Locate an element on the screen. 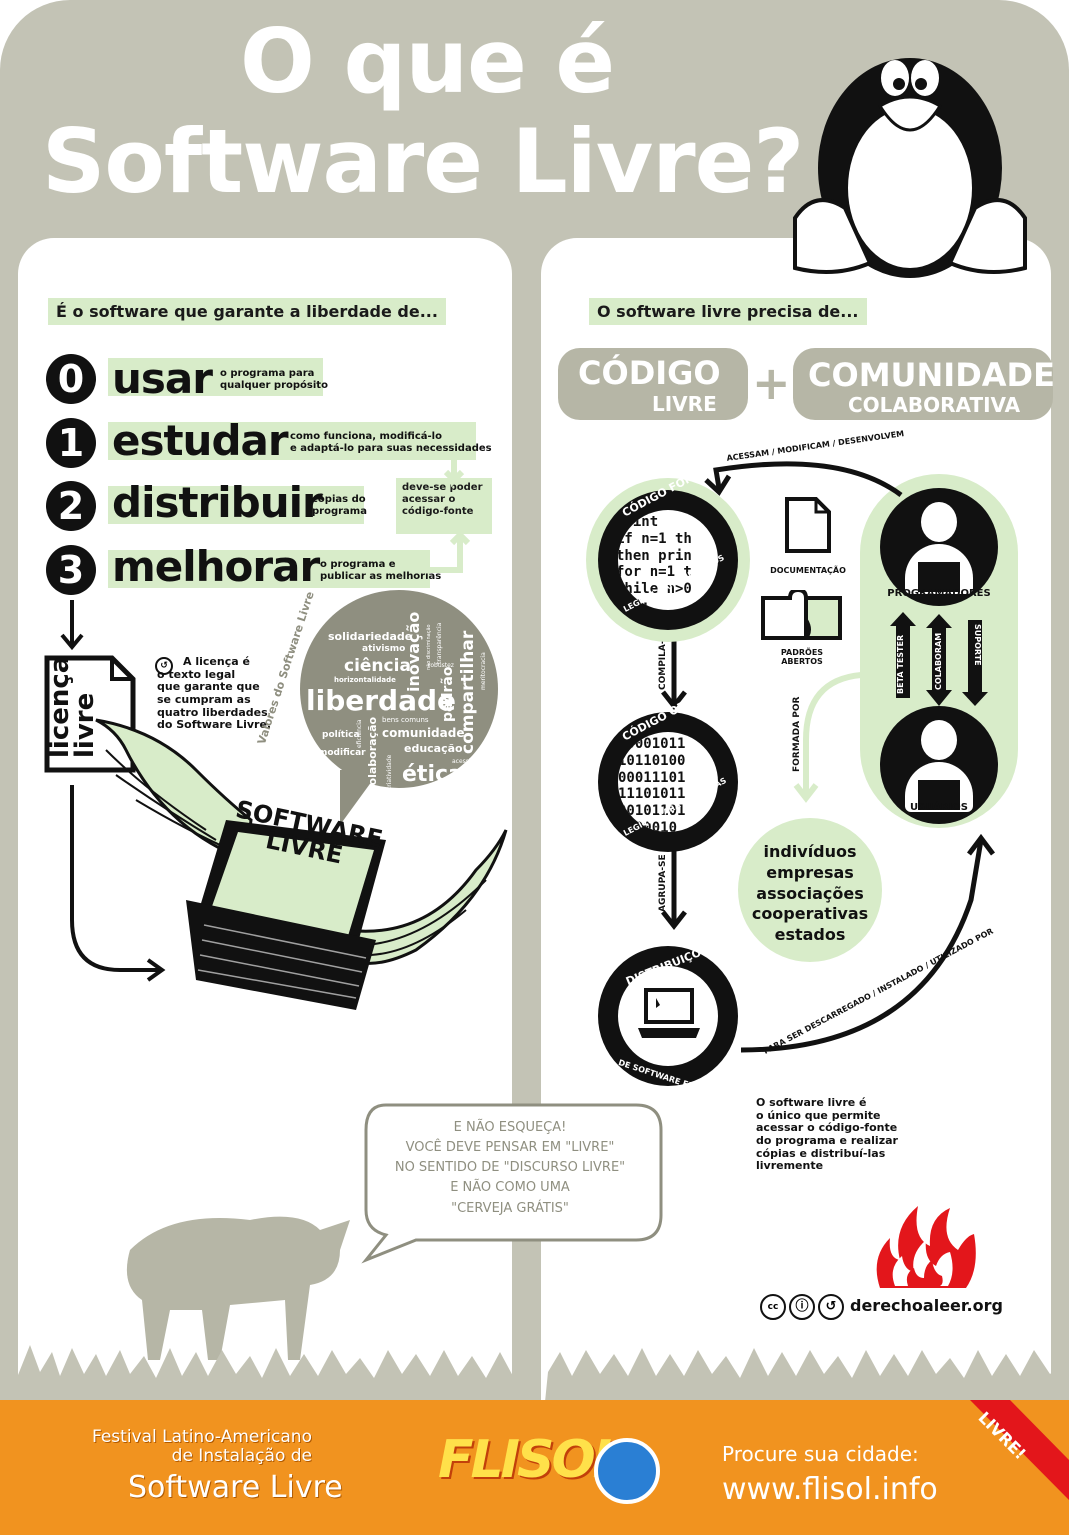 The width and height of the screenshot is (1069, 1535). source-note: deve-se poder acessar o código-fonte is located at coordinates (444, 506).